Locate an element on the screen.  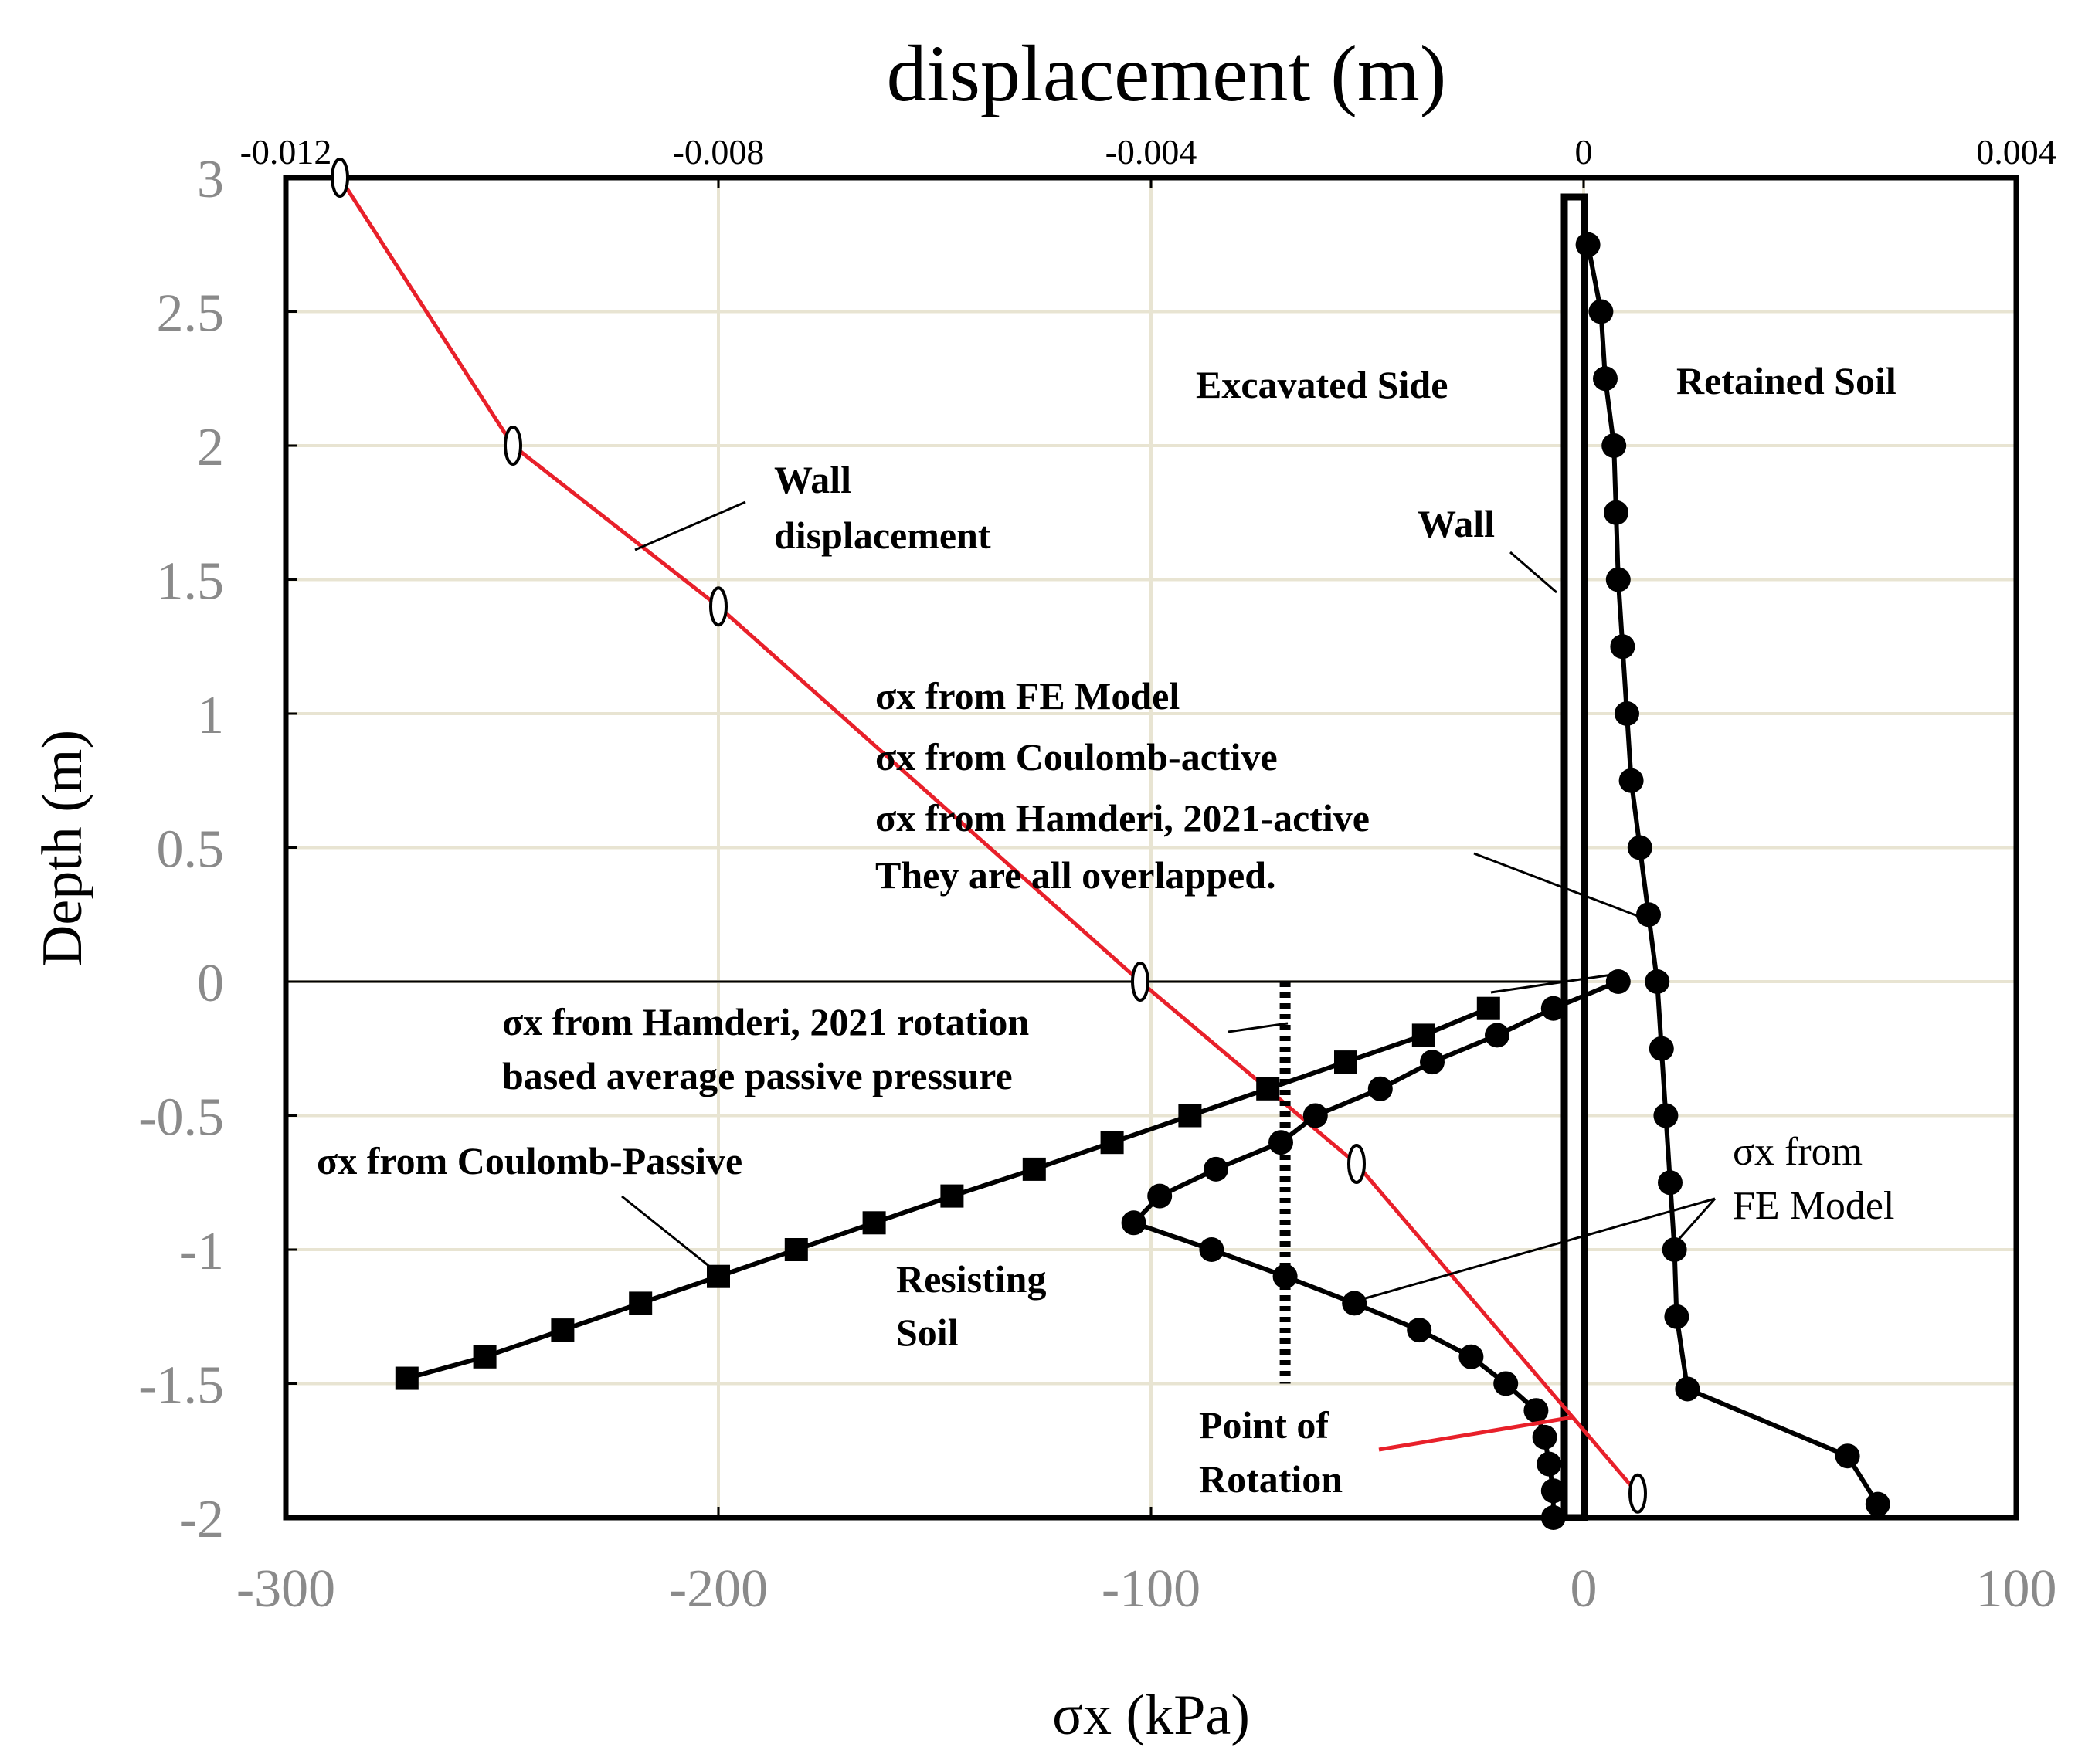
label-retained-soil: Retained Soil is located at coordinates (1786, 381).